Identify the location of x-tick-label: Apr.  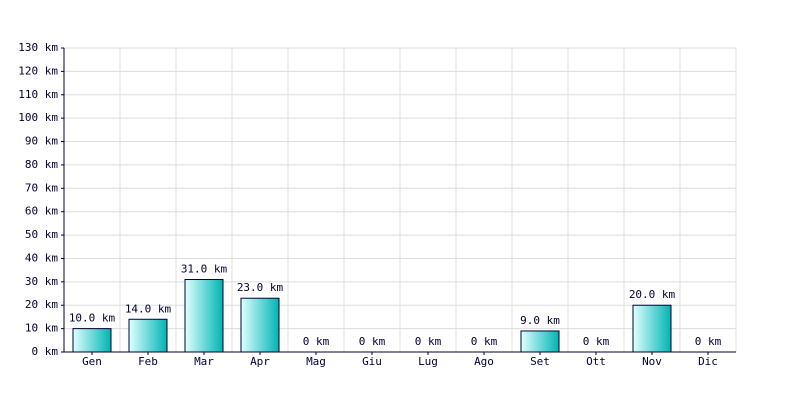
(260, 361).